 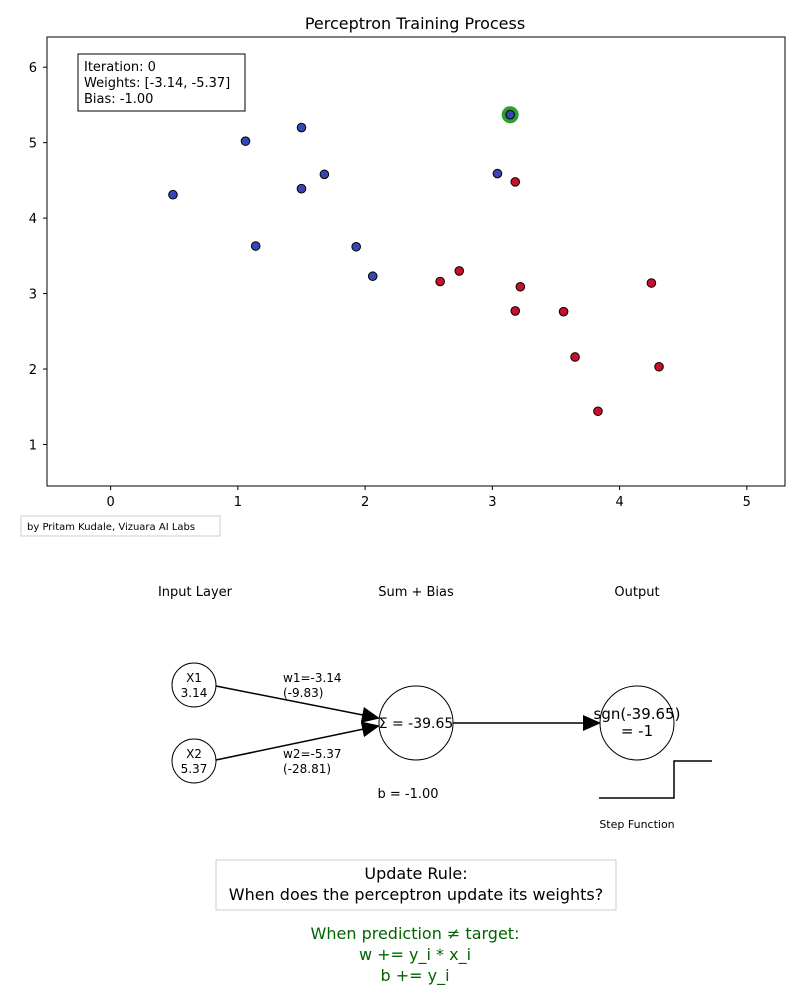 I want to click on y-tick-label: 3, so click(x=33, y=295).